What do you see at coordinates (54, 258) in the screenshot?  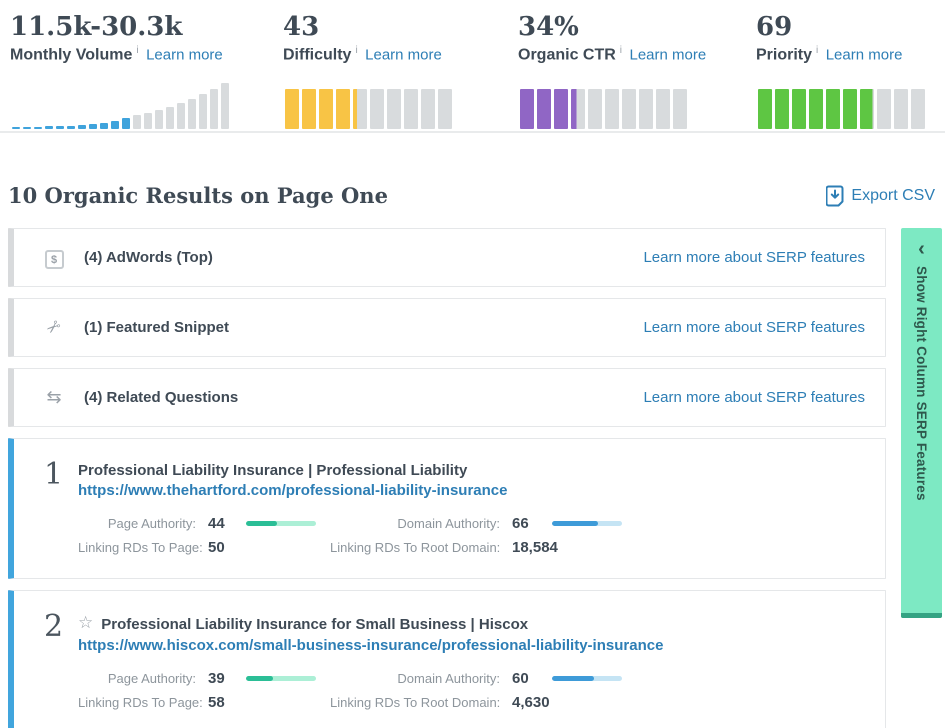 I see `adwords-dollar-icon: $` at bounding box center [54, 258].